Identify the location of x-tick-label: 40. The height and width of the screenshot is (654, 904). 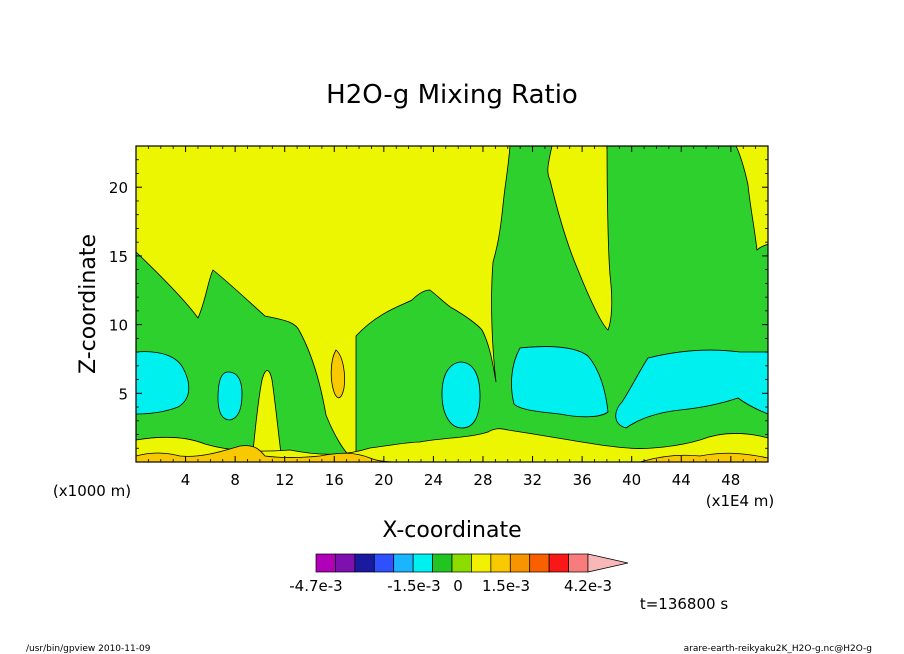
(631, 480).